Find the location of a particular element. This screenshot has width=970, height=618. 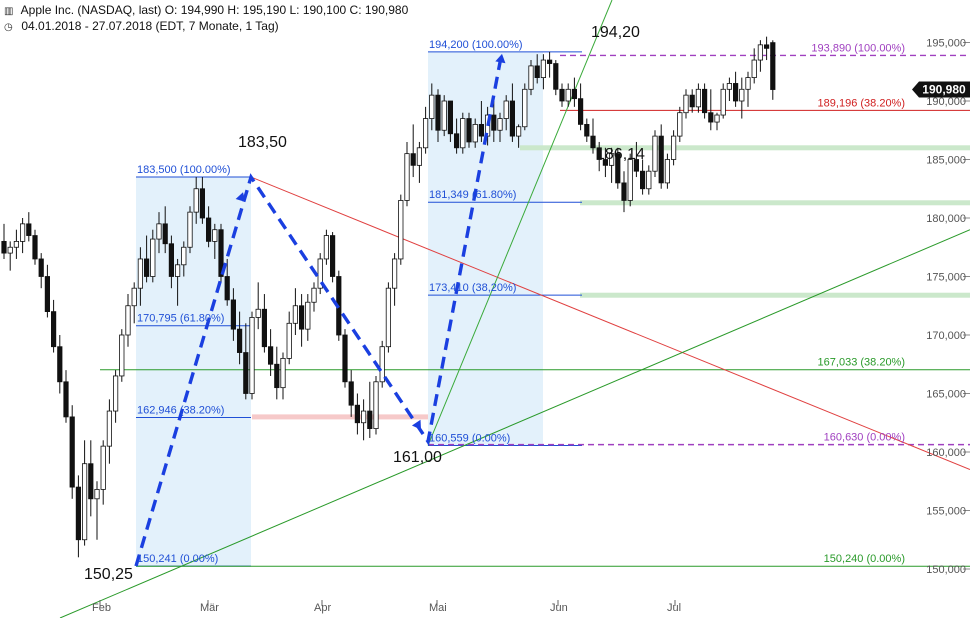

fib-label-left: 183,500 (100.00%) is located at coordinates (184, 170).